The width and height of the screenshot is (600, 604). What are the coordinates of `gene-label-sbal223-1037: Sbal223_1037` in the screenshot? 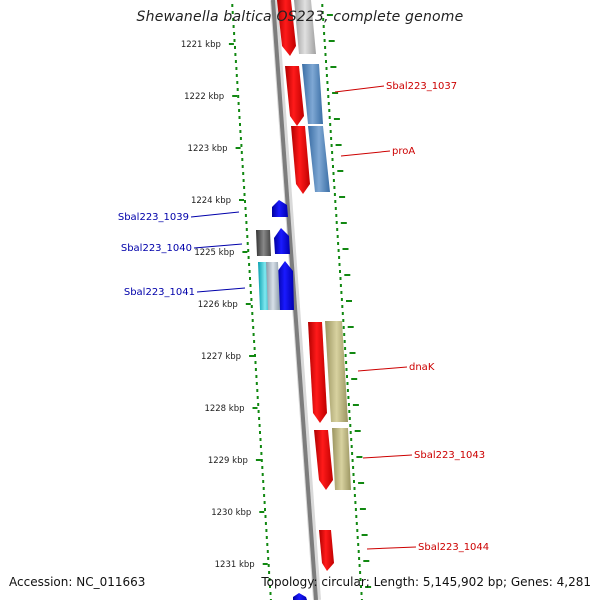 It's located at (421, 86).